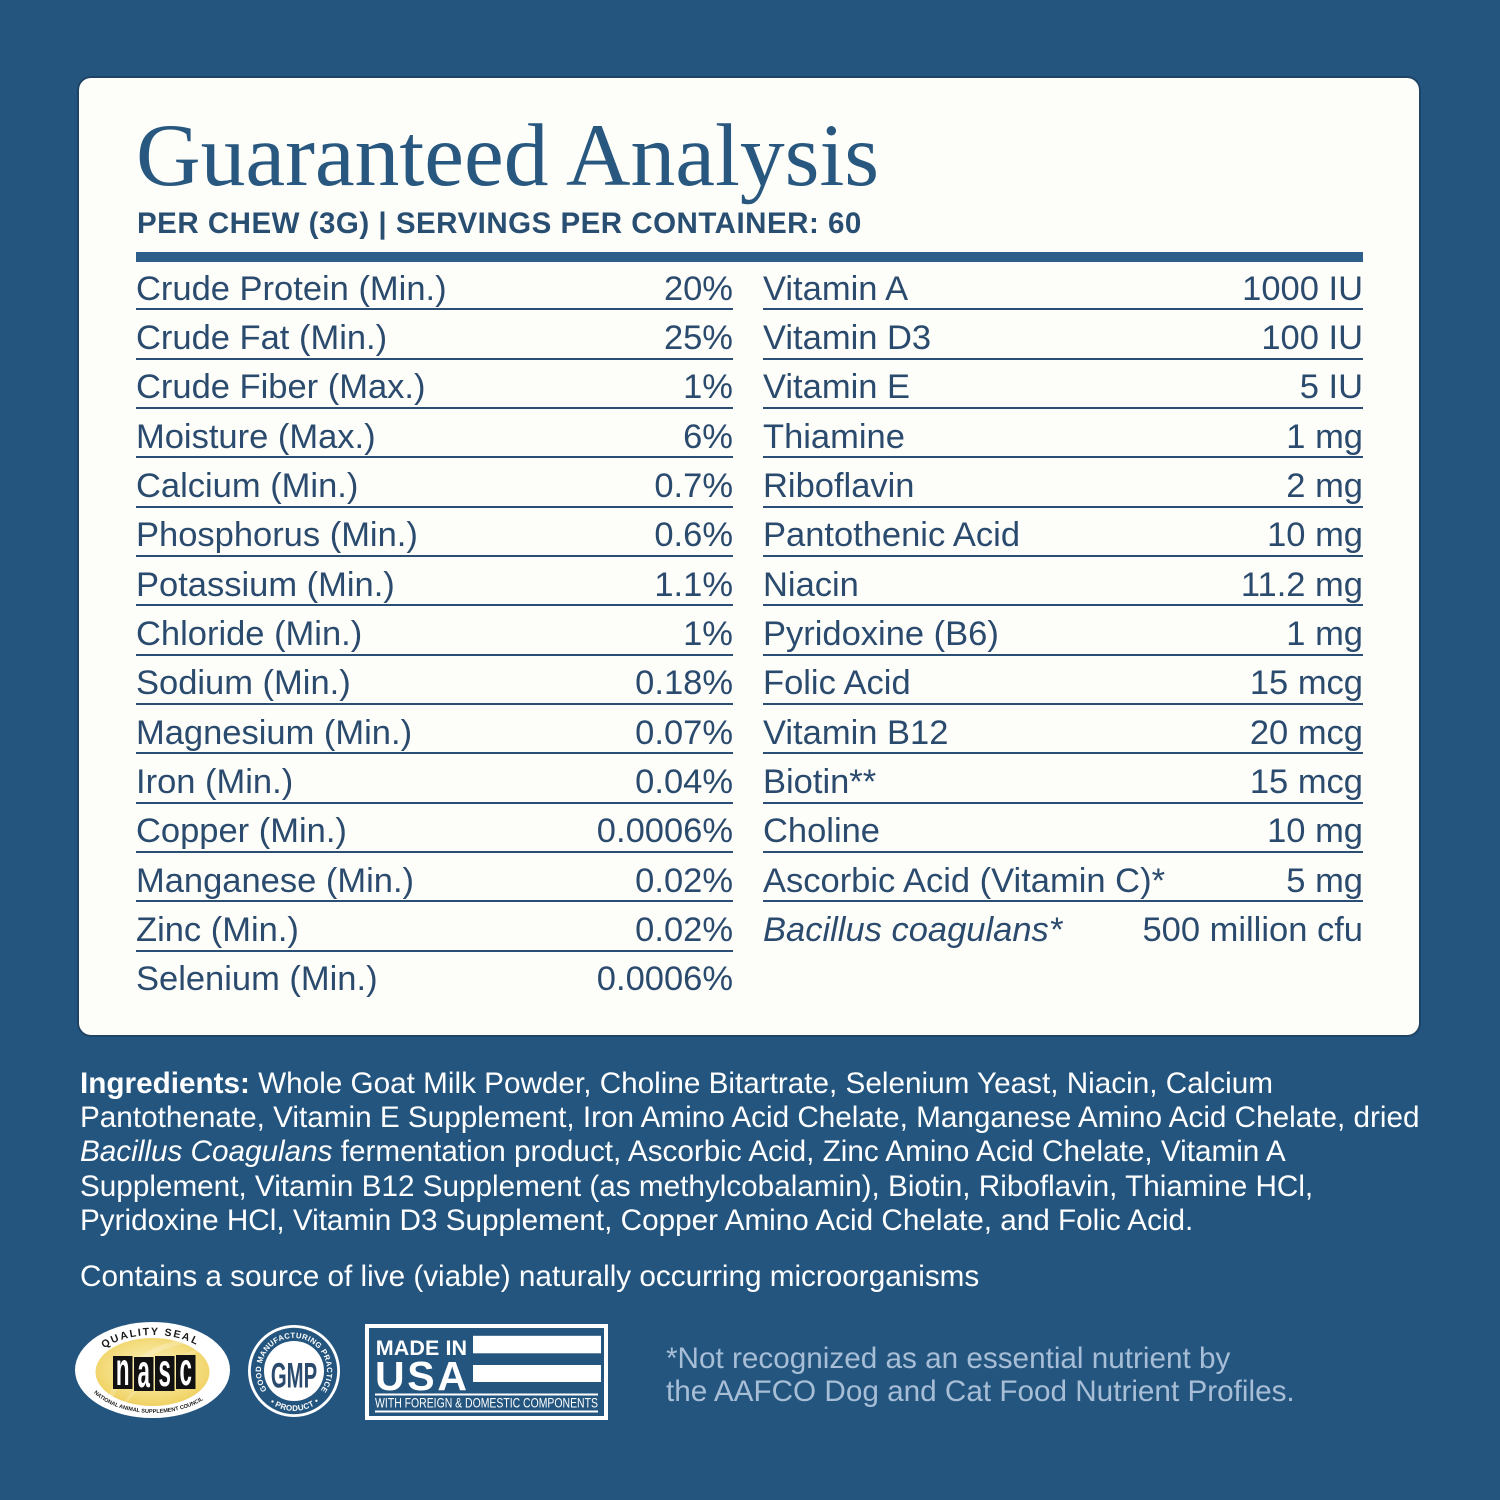 This screenshot has height=1500, width=1500. What do you see at coordinates (143, 1371) in the screenshot?
I see `svg-text: a` at bounding box center [143, 1371].